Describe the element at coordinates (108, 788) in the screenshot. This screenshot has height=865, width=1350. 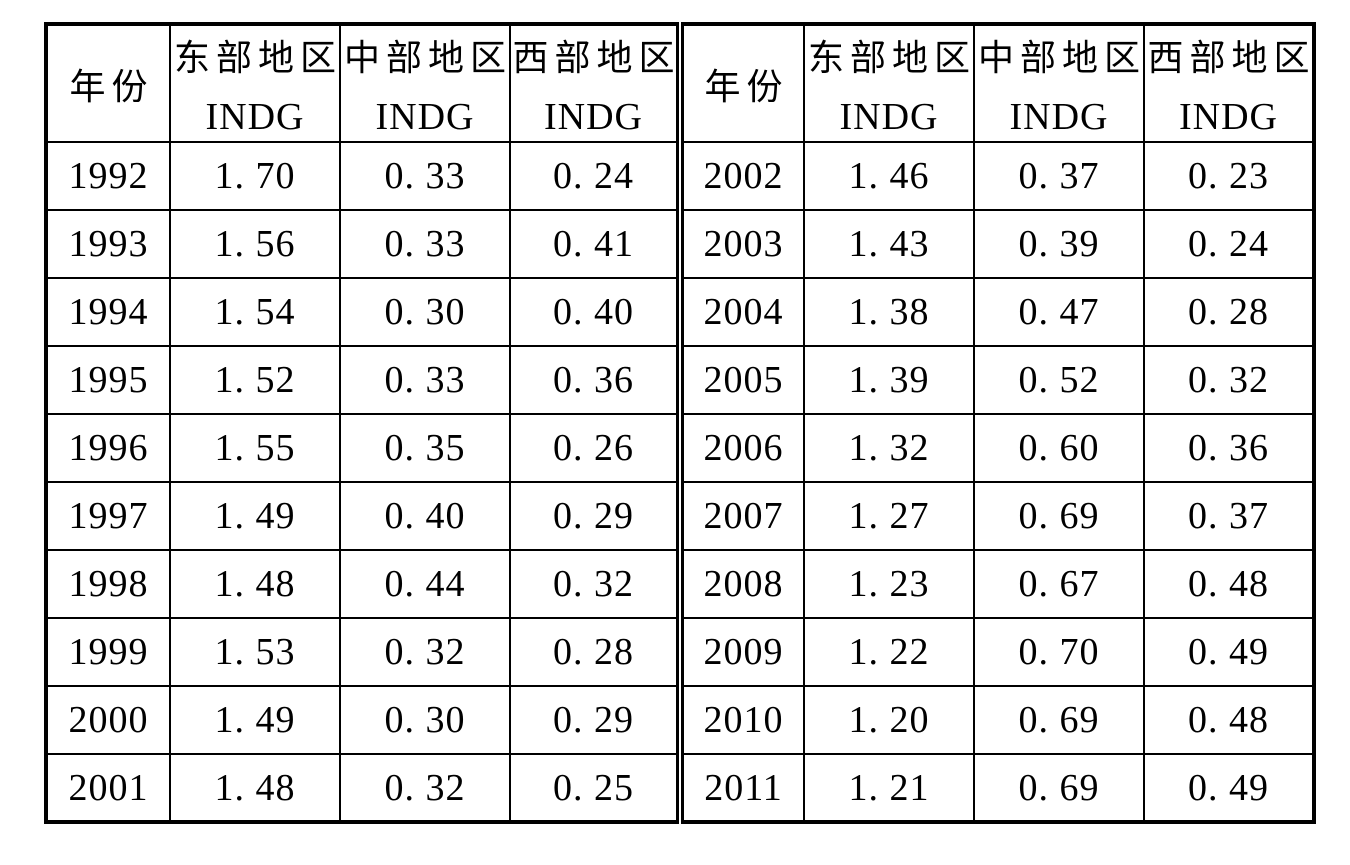
I see `year-cell: 2001` at that location.